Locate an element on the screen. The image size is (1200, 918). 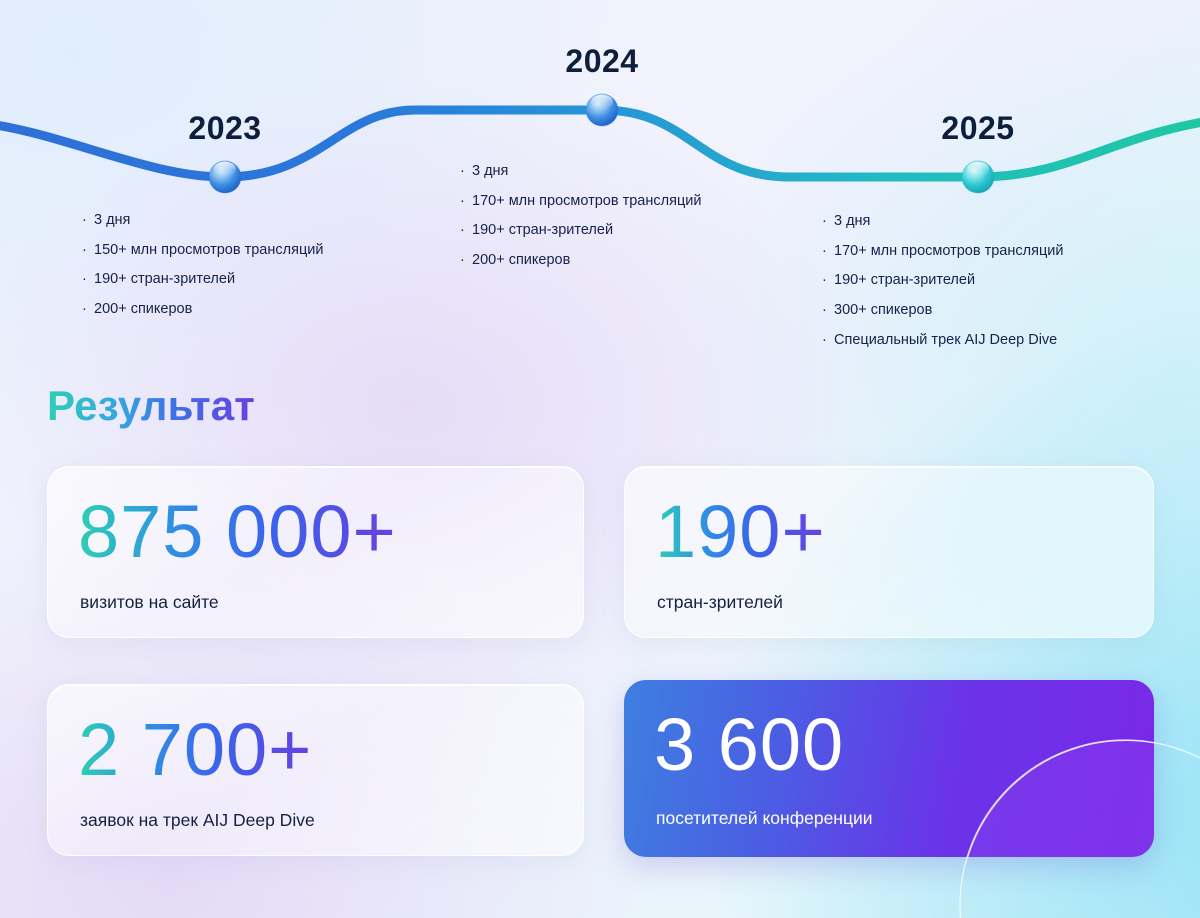
year-label-2025: 2025 is located at coordinates (978, 128).